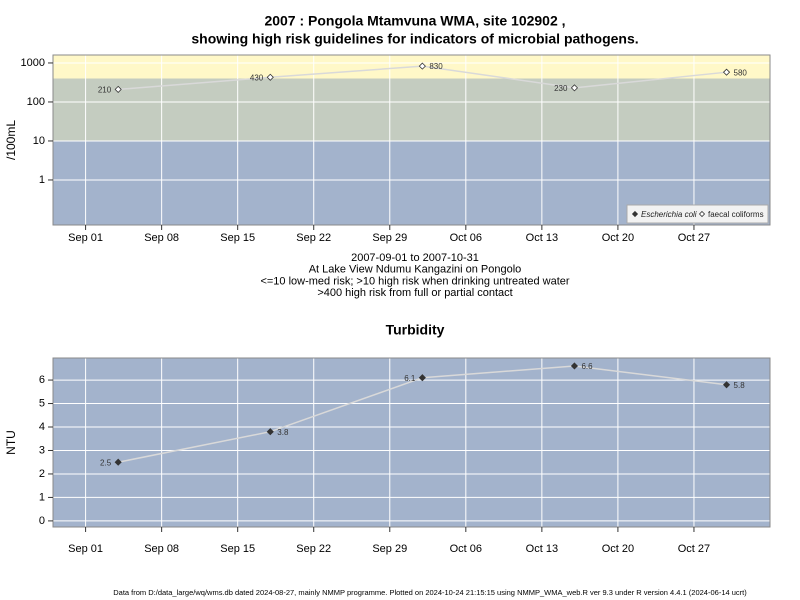  What do you see at coordinates (42, 380) in the screenshot?
I see `y-tick-label: 6` at bounding box center [42, 380].